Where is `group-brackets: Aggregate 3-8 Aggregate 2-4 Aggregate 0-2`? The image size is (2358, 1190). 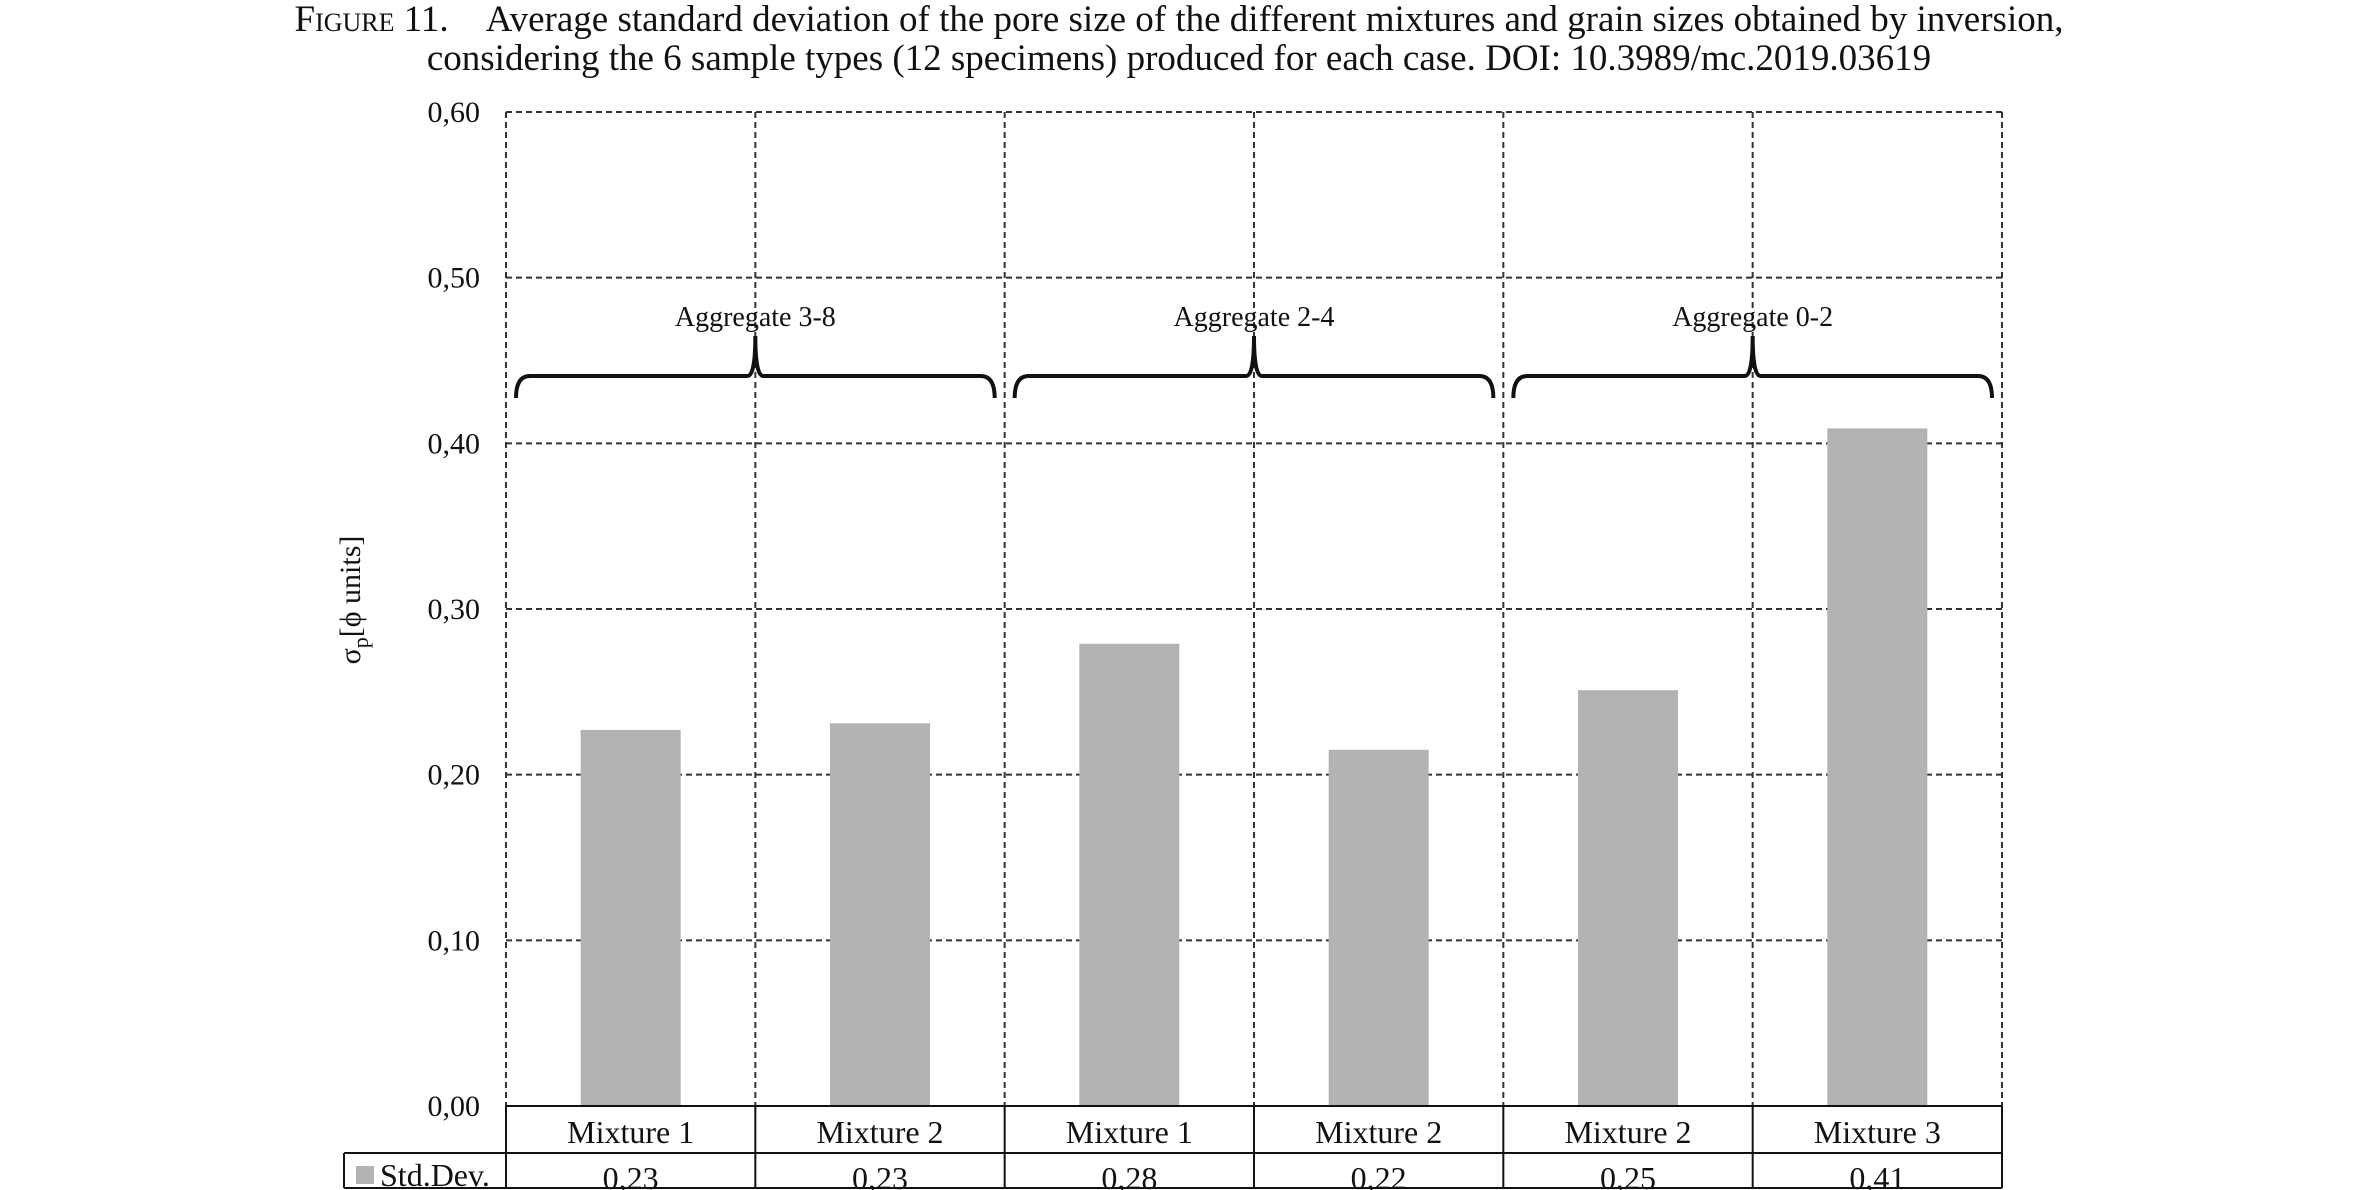 group-brackets: Aggregate 3-8 Aggregate 2-4 Aggregate 0-2 is located at coordinates (1254, 350).